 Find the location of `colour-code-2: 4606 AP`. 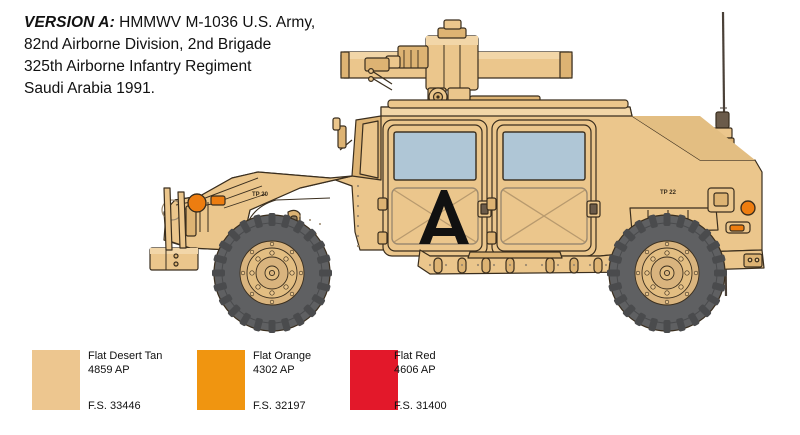

colour-code-2: 4606 AP is located at coordinates (415, 370).